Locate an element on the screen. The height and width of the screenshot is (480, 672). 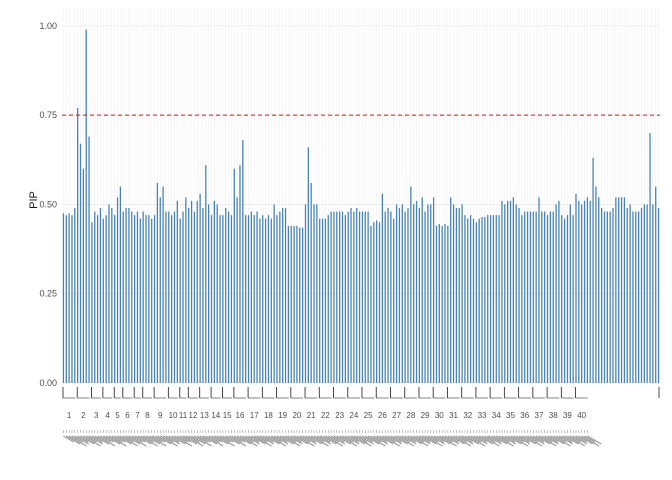
y-tick-label: 1.00 is located at coordinates (48, 26).